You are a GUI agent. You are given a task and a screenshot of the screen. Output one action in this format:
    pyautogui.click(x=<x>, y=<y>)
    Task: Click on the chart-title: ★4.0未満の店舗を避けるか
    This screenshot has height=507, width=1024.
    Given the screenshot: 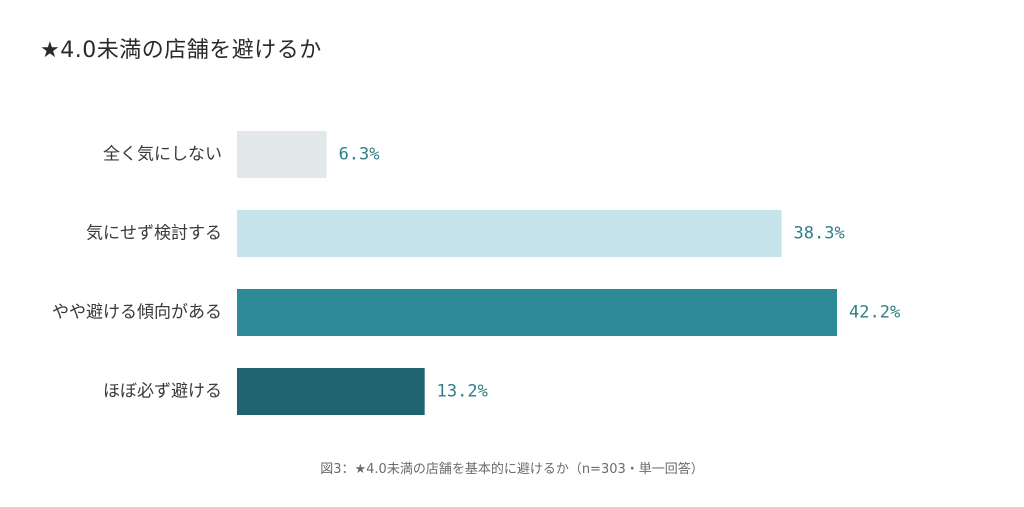 What is the action you would take?
    pyautogui.click(x=181, y=50)
    